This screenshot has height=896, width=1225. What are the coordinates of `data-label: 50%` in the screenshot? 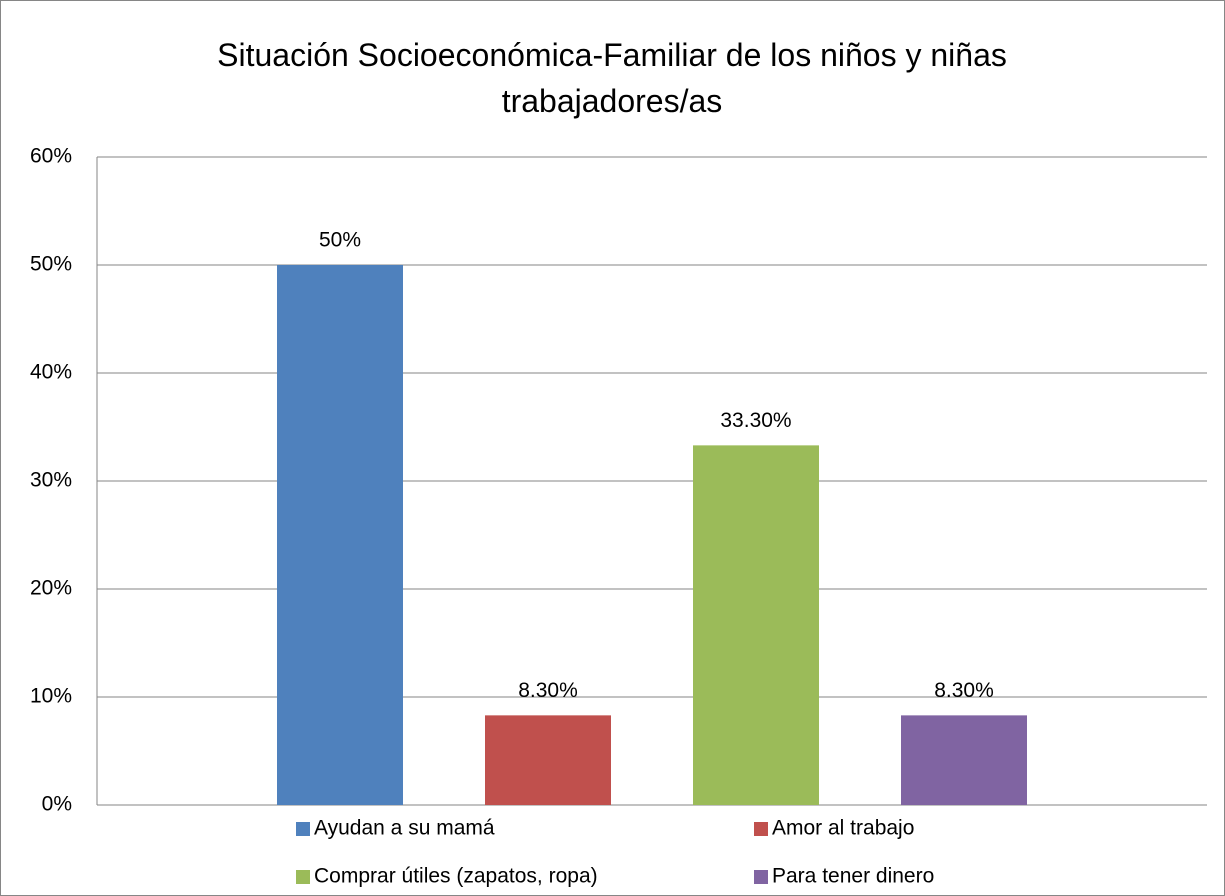 It's located at (340, 240).